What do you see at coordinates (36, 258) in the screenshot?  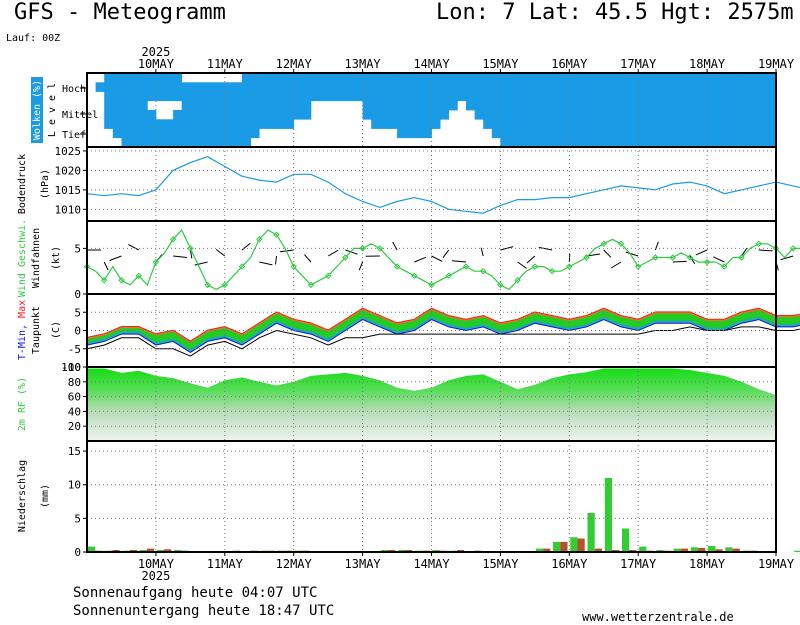 I see `windbarb-axis-label: Windfahnen` at bounding box center [36, 258].